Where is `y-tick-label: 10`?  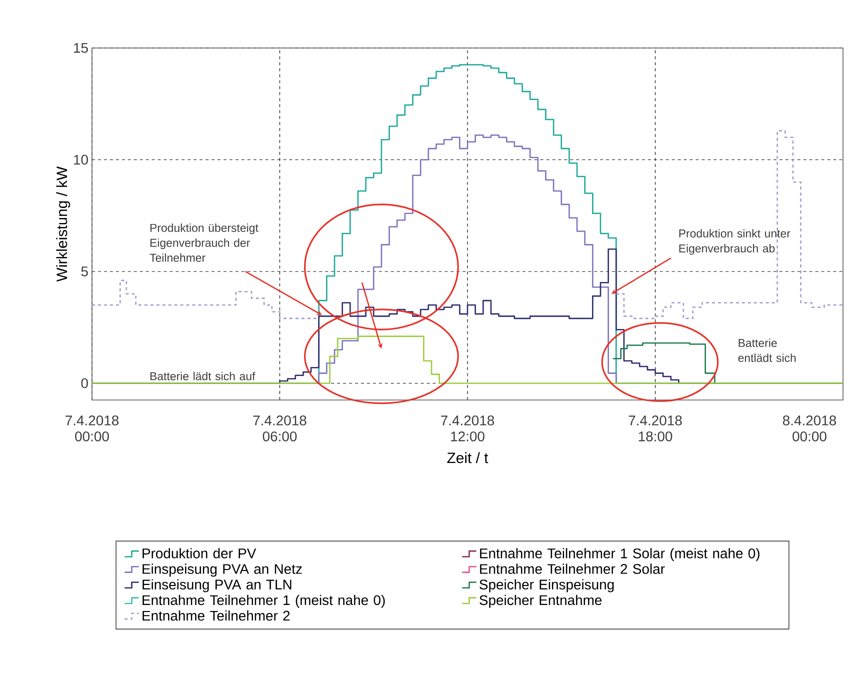 y-tick-label: 10 is located at coordinates (81, 159).